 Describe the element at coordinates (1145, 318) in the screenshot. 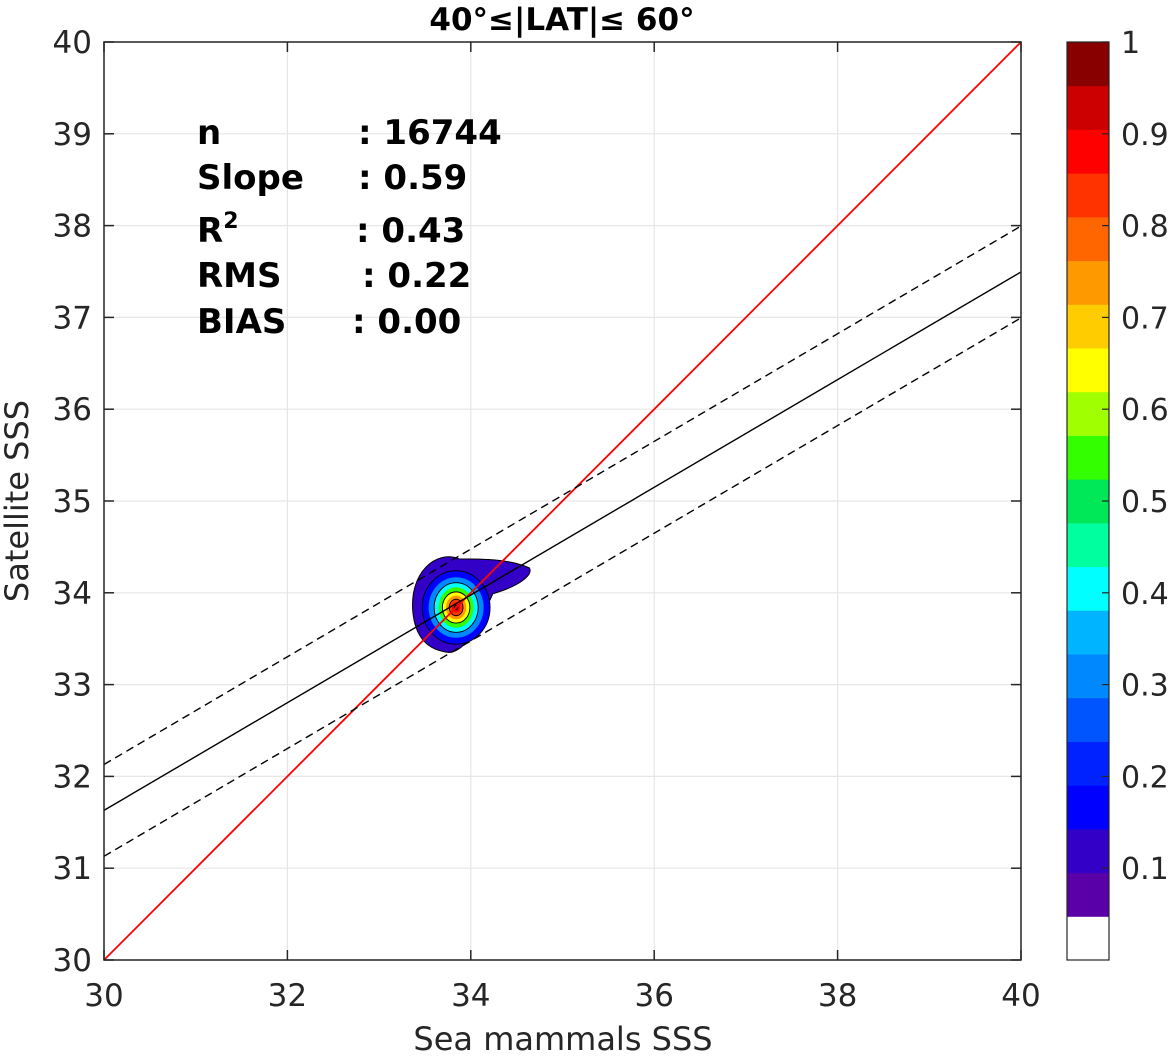

I see `colorbar-tick-label: 0.7` at that location.